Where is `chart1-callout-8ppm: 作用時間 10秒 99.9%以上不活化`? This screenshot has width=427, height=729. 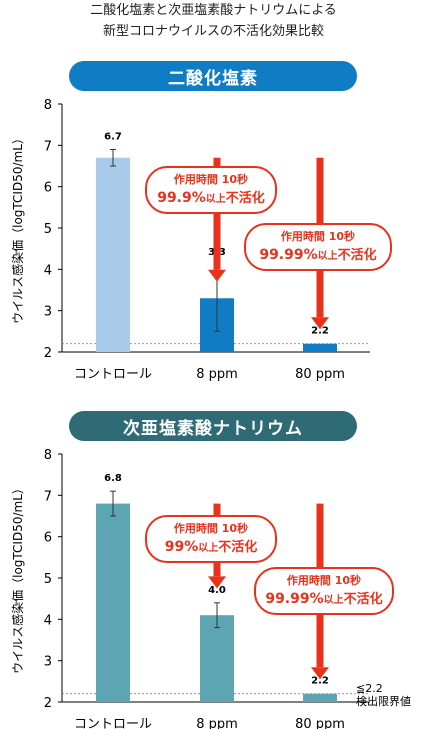
chart1-callout-8ppm: 作用時間 10秒 99.9%以上不活化 is located at coordinates (211, 190).